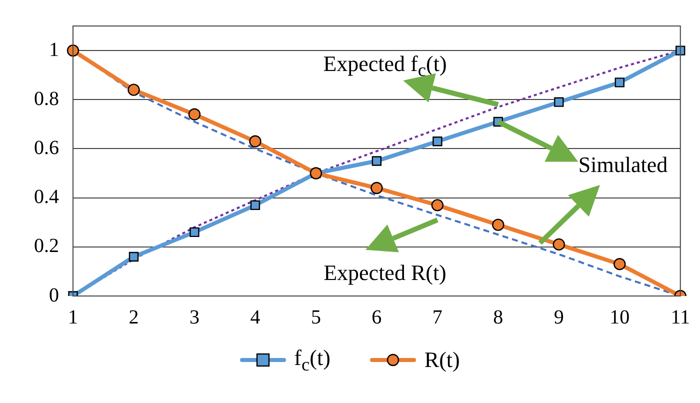  Describe the element at coordinates (133, 317) in the screenshot. I see `x-tick-label: 2` at that location.